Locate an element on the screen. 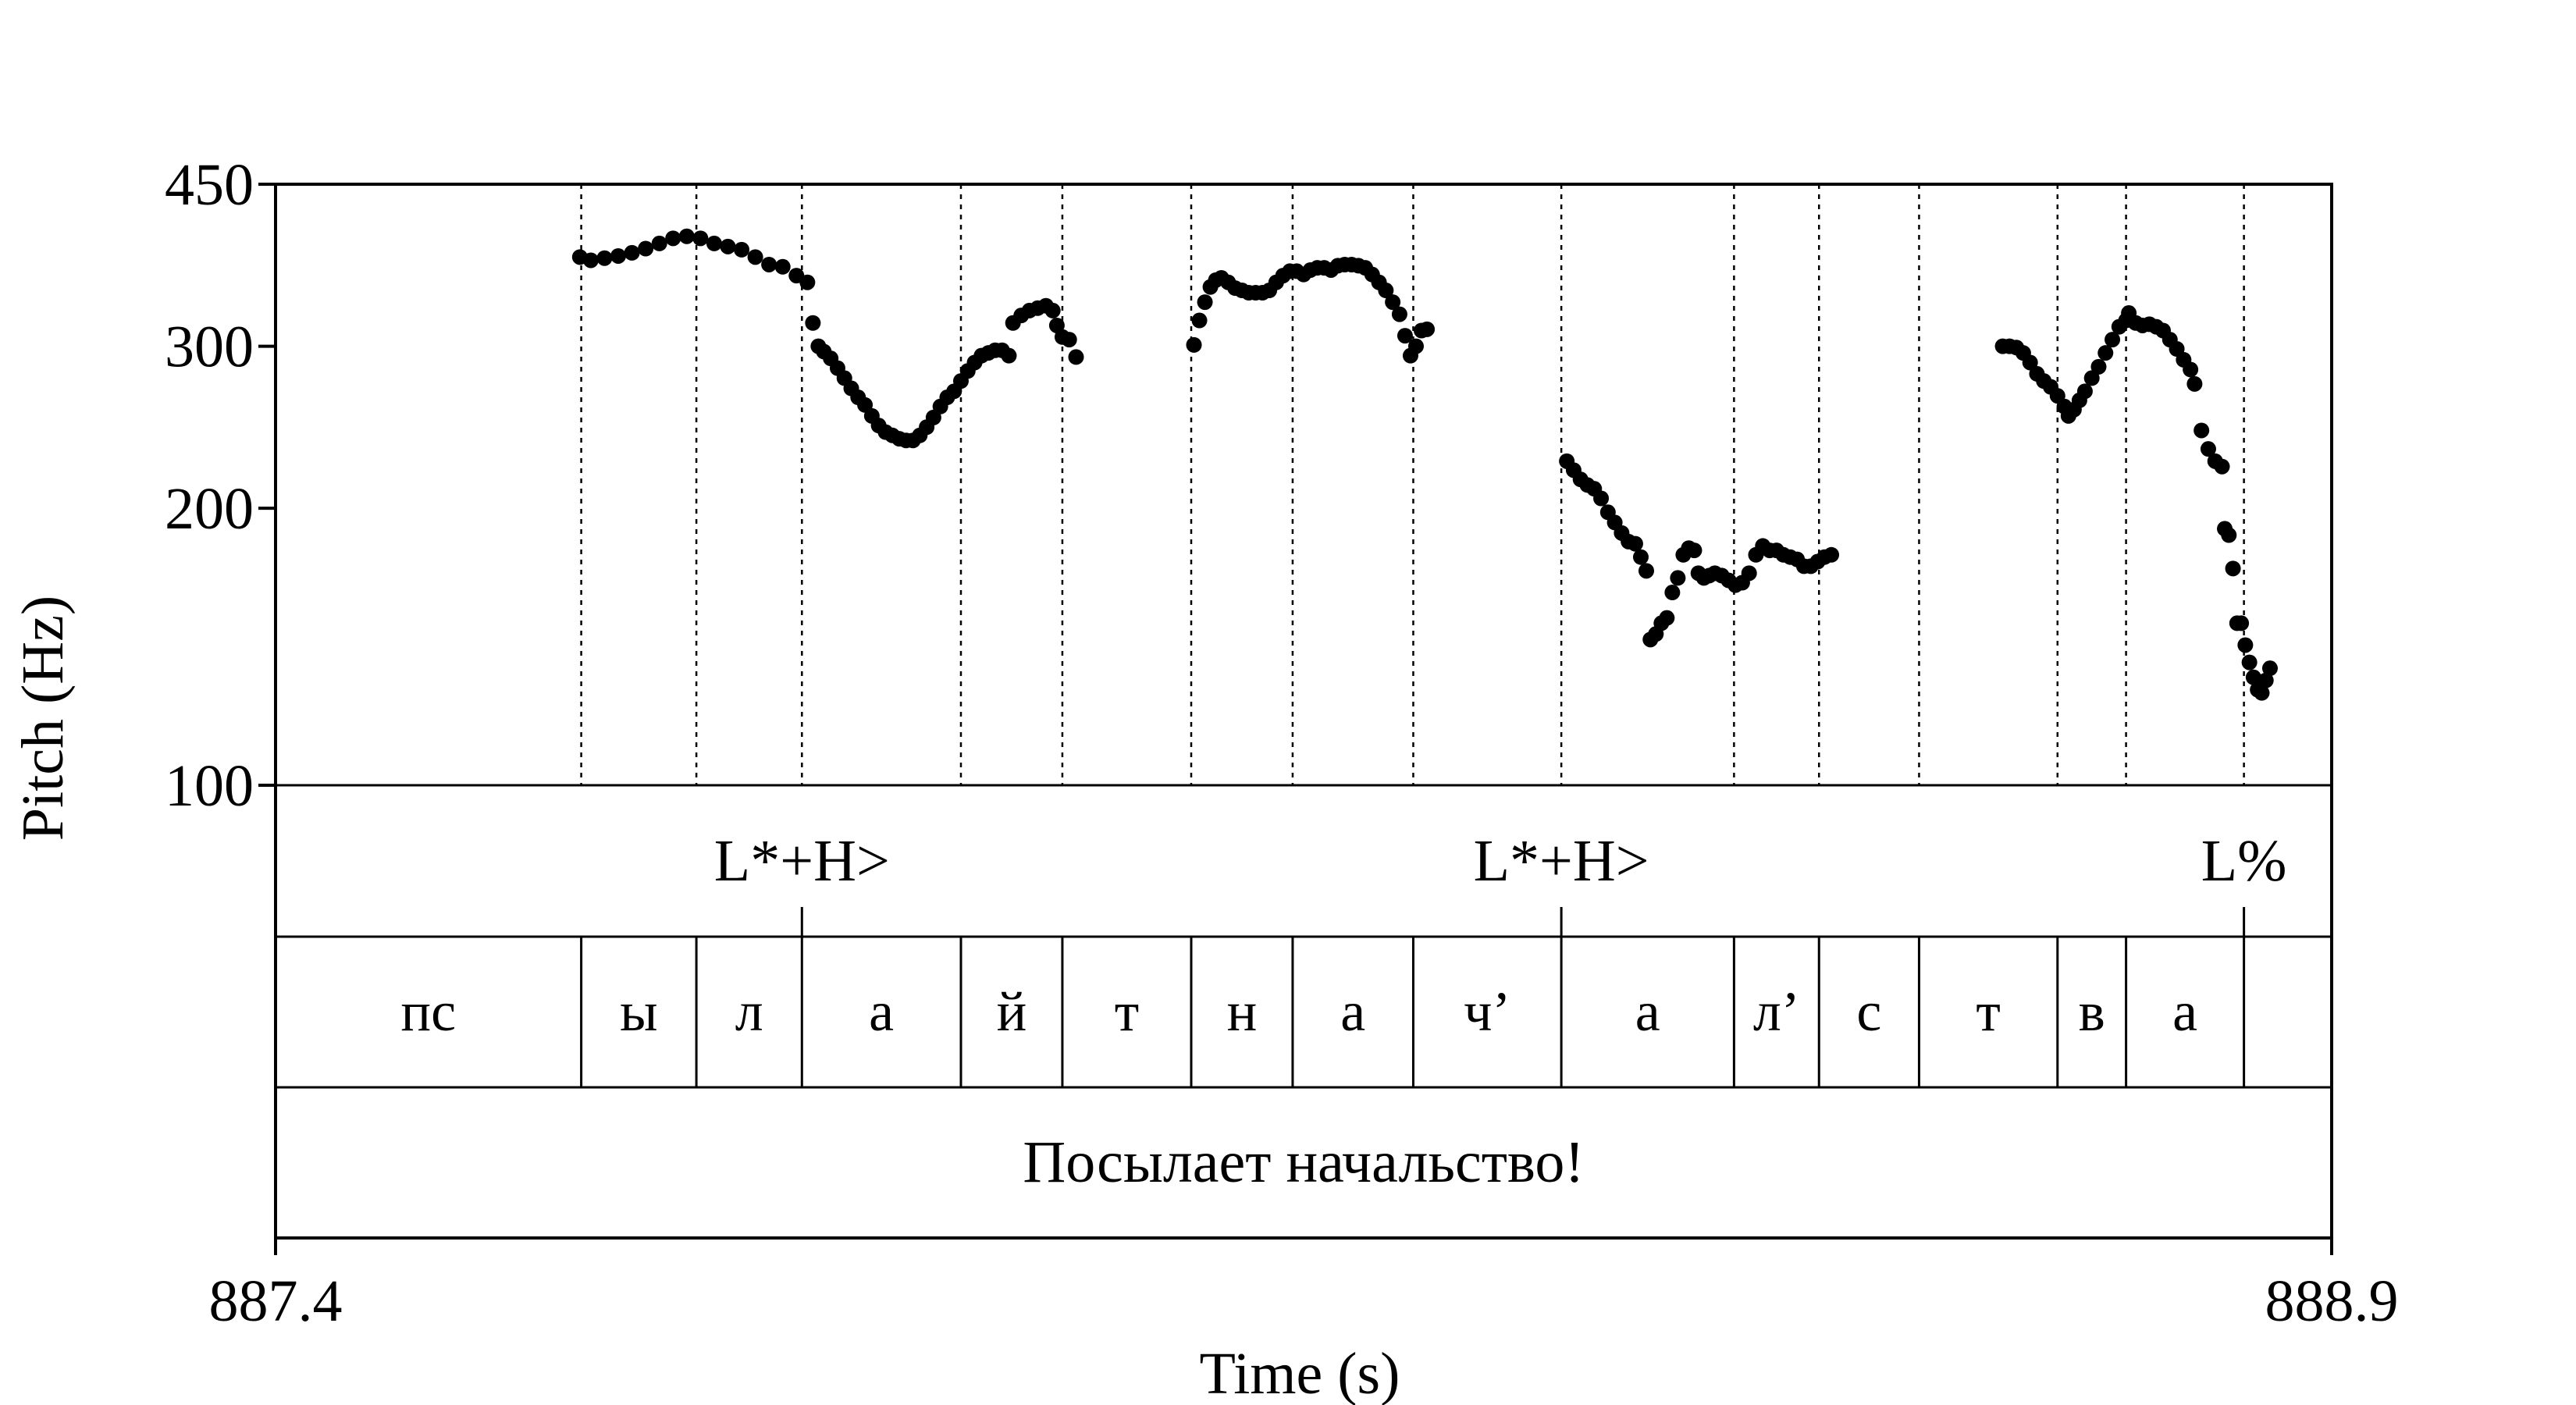  segment-label: ы is located at coordinates (638, 1012).